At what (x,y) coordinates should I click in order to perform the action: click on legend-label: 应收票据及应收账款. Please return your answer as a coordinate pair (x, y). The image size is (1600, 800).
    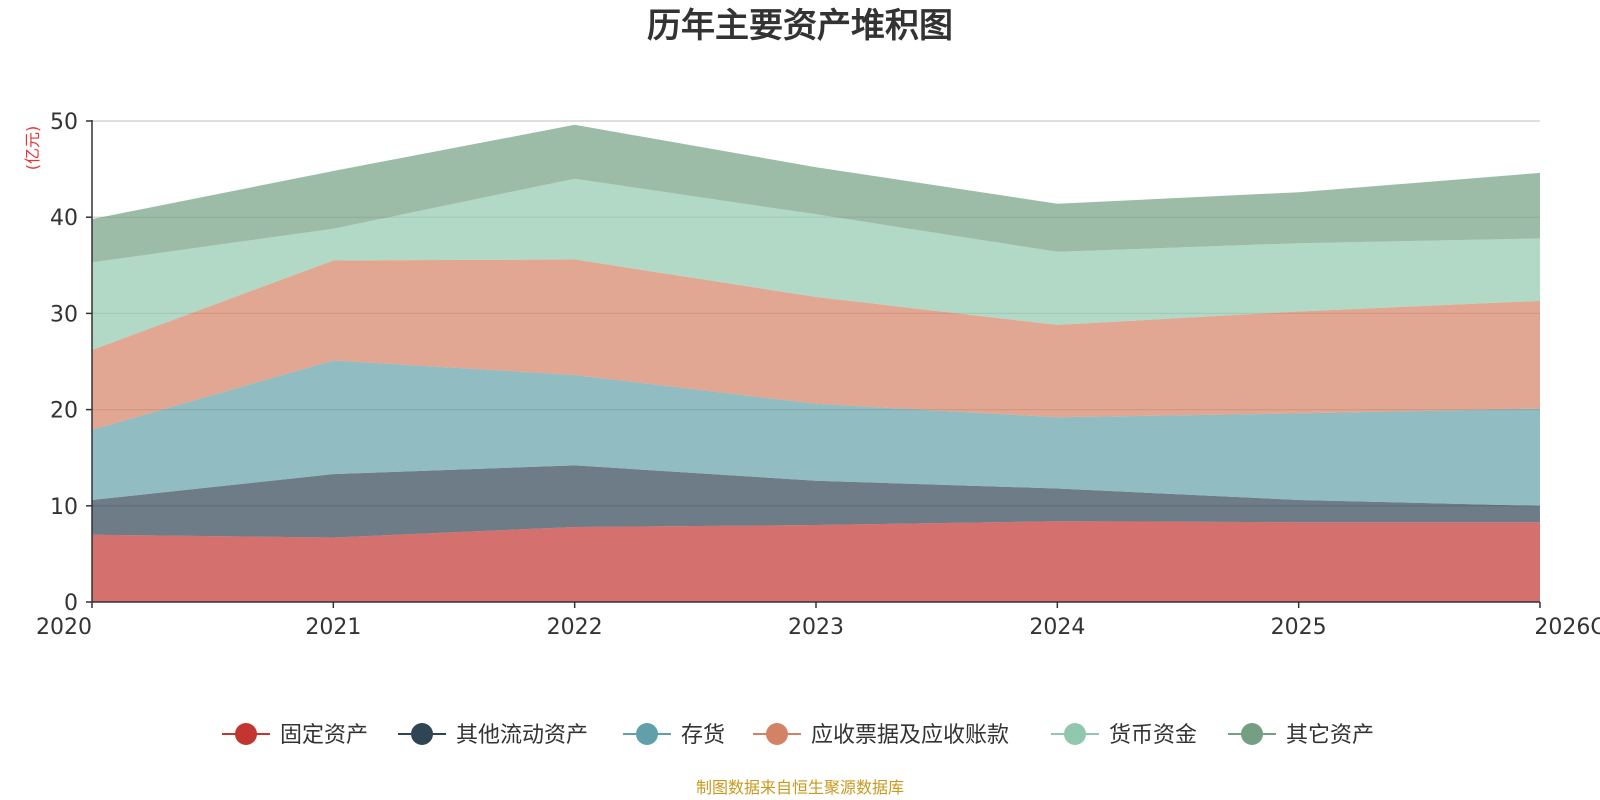
    Looking at the image, I should click on (910, 735).